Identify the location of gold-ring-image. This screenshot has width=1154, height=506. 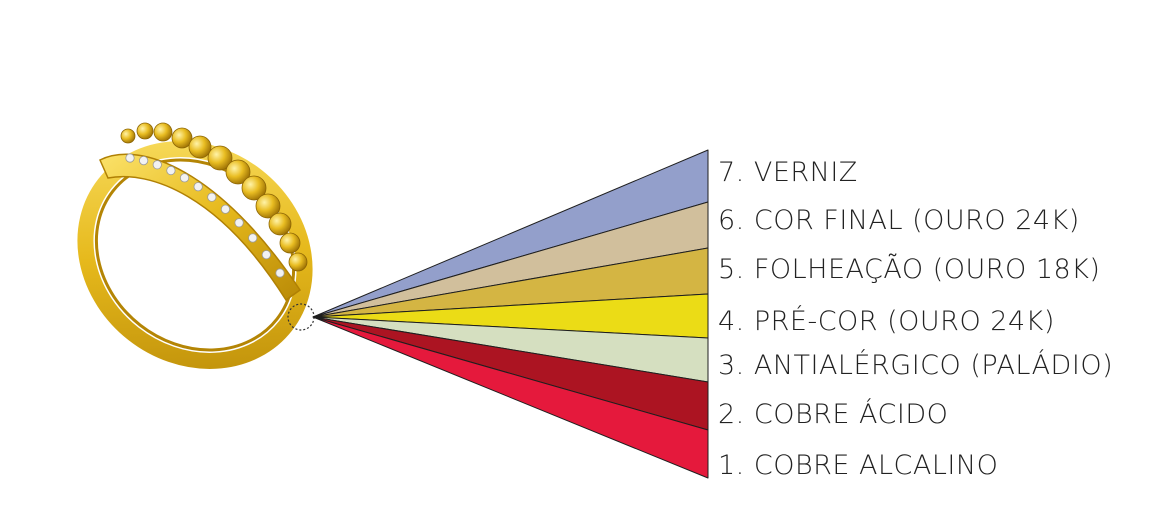
(196, 245).